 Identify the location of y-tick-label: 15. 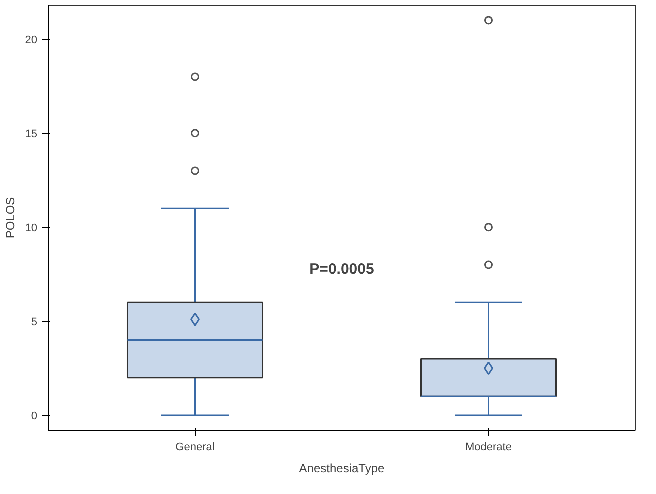
(31, 134).